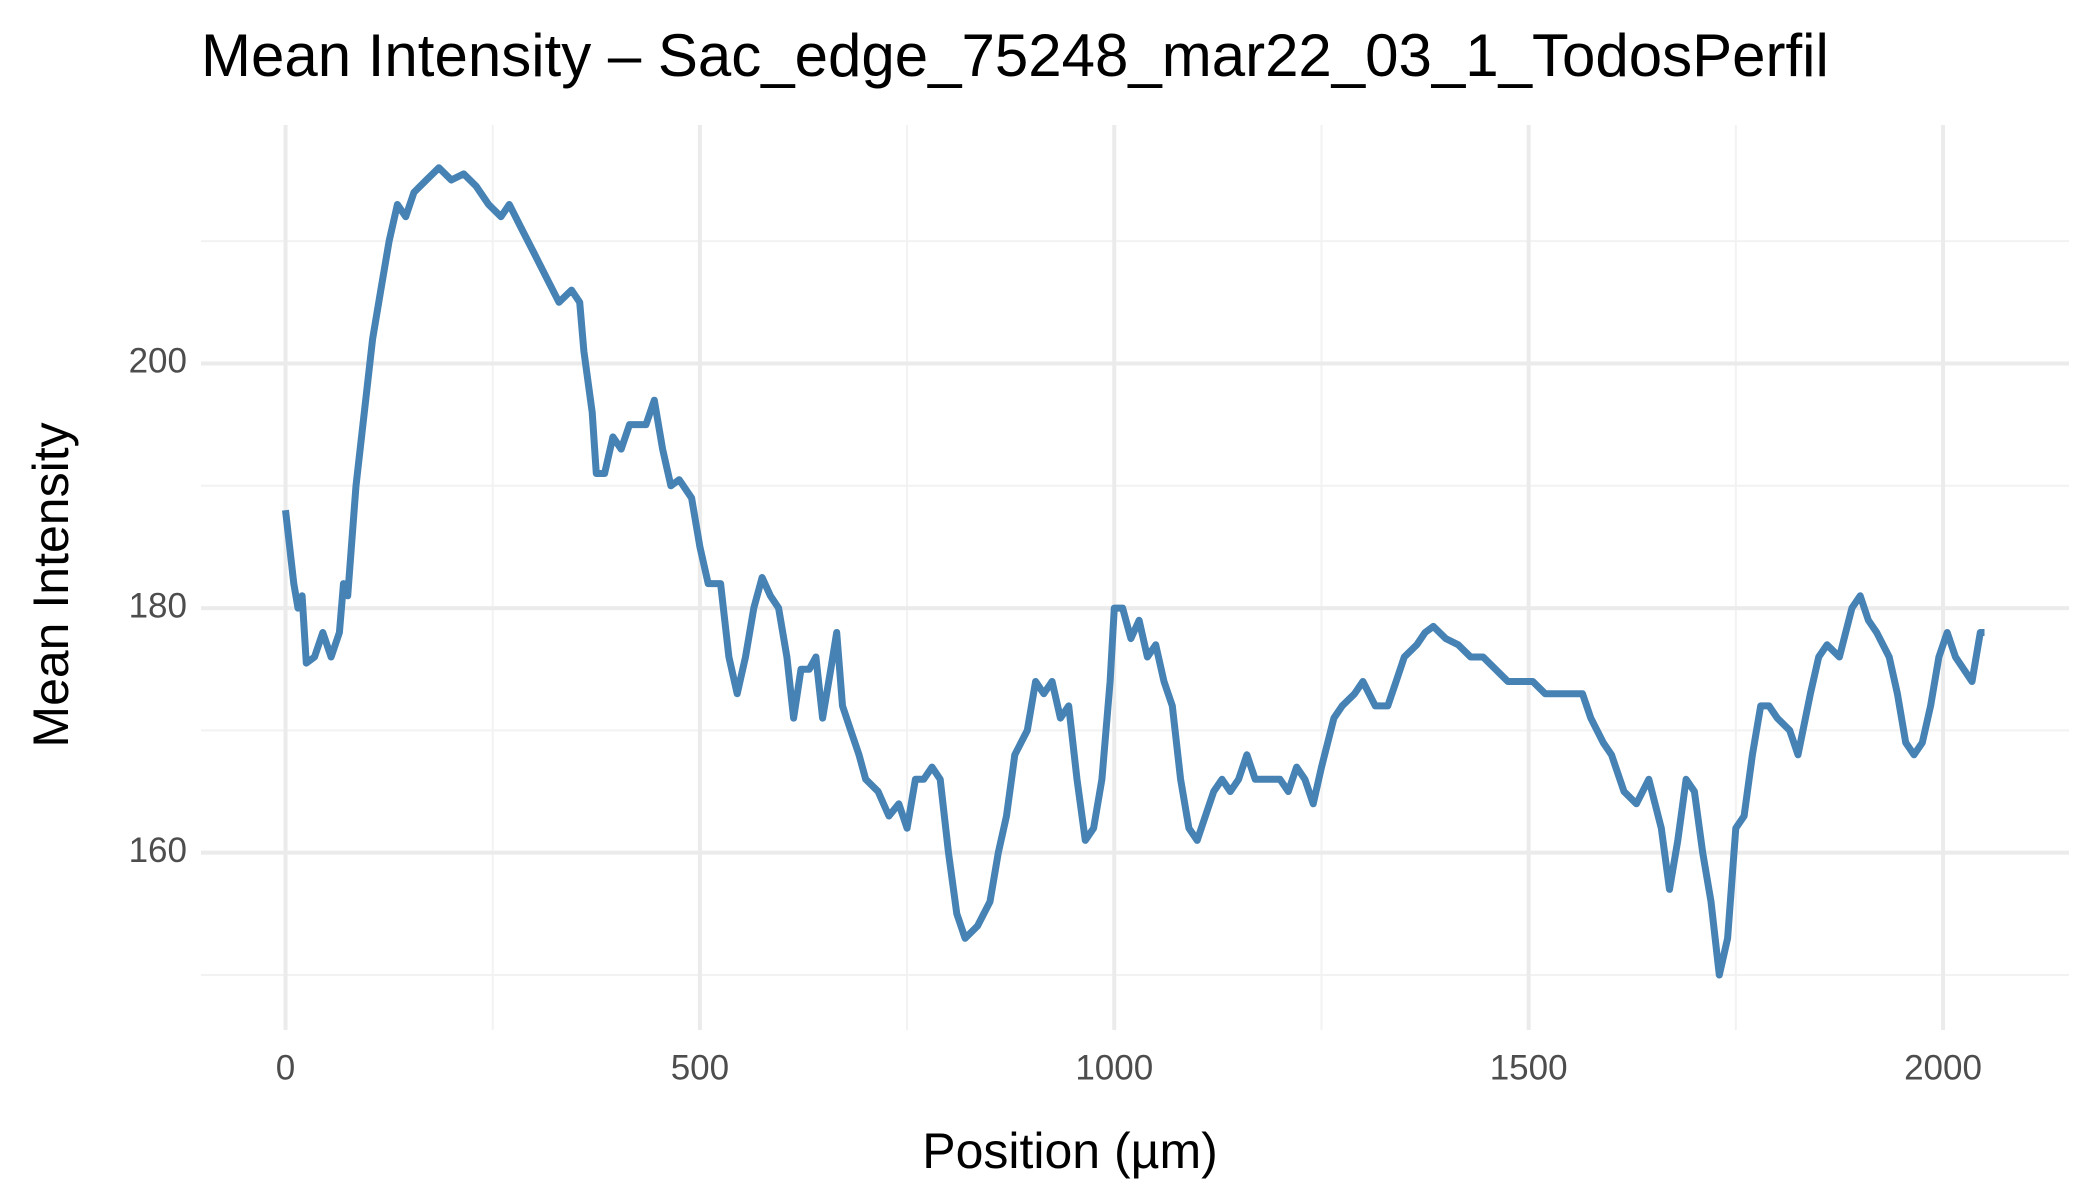 The height and width of the screenshot is (1200, 2100). What do you see at coordinates (158, 605) in the screenshot?
I see `y-tick-label: 180` at bounding box center [158, 605].